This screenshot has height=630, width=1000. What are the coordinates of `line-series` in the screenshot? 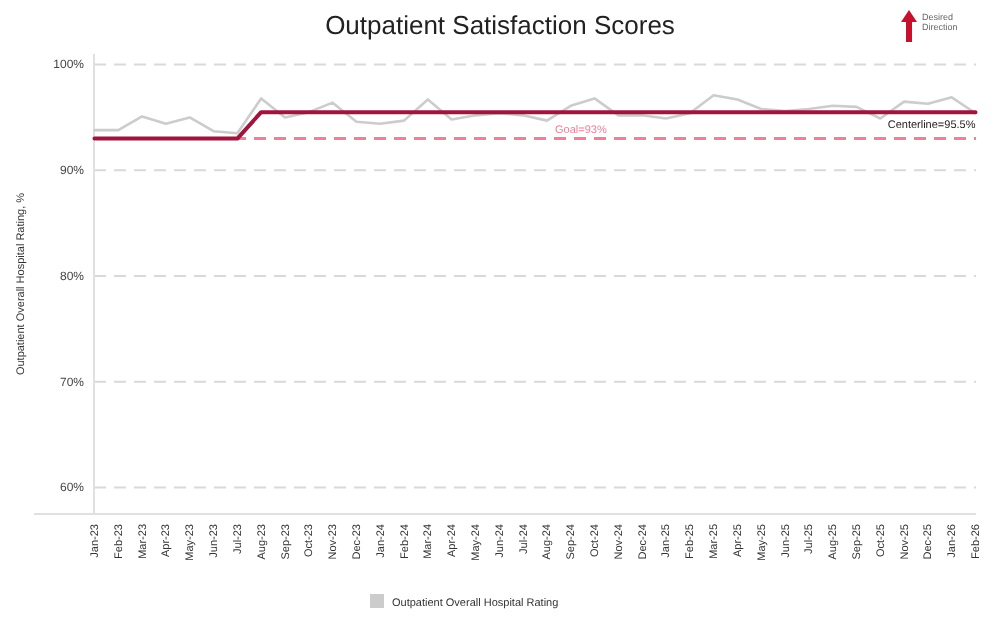 It's located at (535, 114).